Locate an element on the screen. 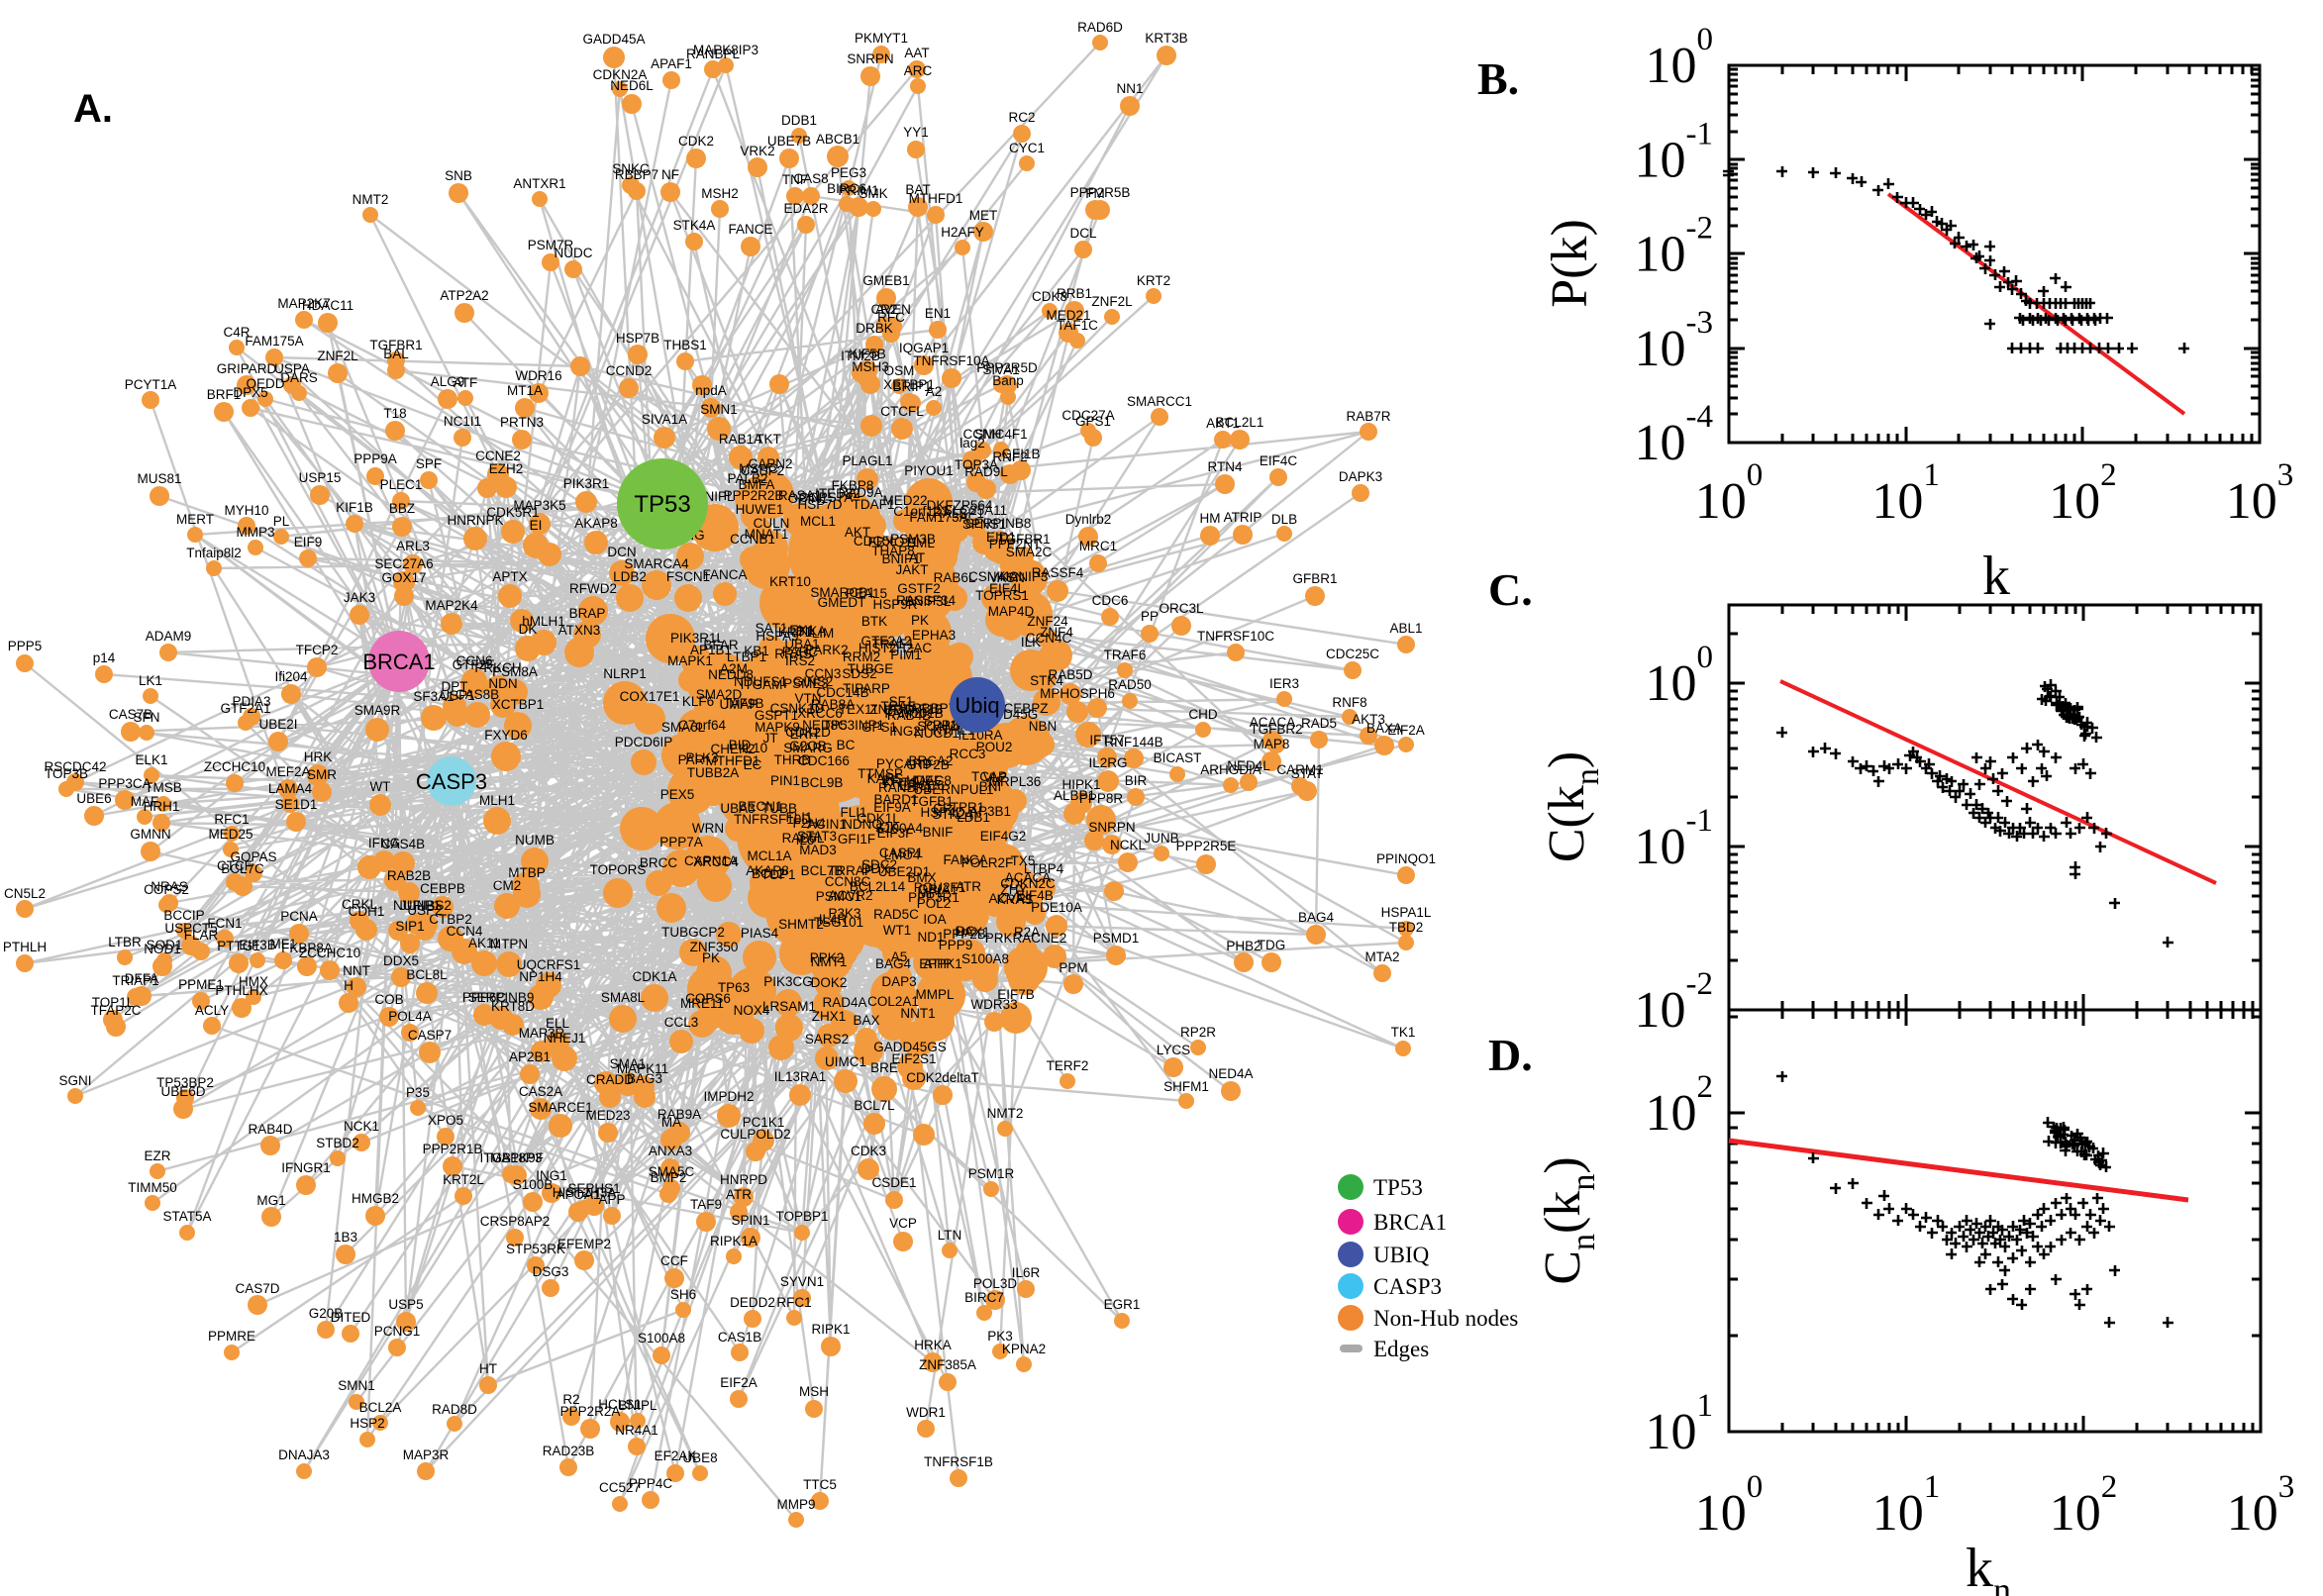 This screenshot has width=2323, height=1596. svg-text: FAM175A is located at coordinates (274, 341).